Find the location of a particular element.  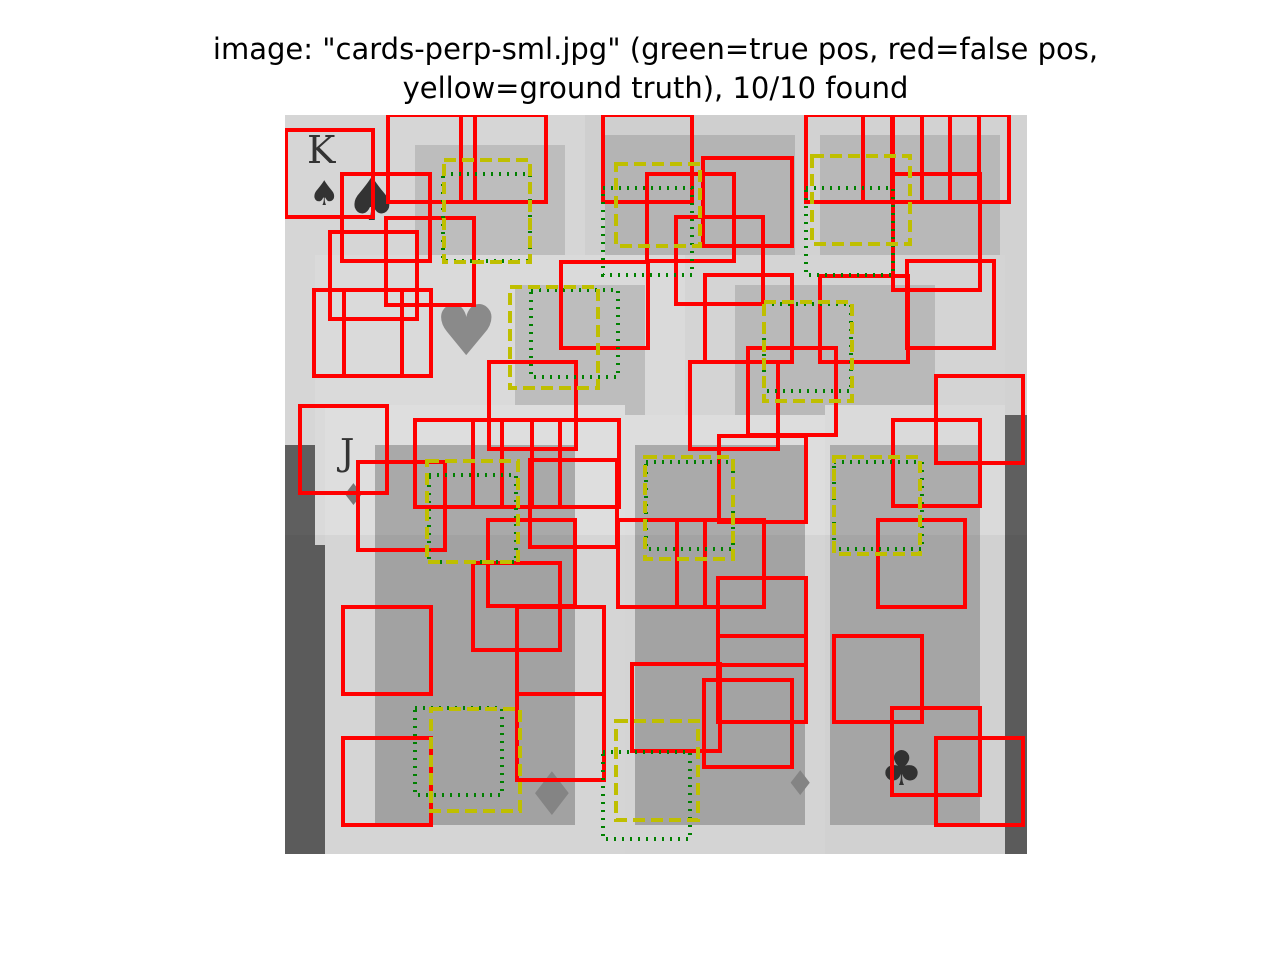

figure-title-line-2: yellow=ground truth), 10/10 found is located at coordinates (655, 88).